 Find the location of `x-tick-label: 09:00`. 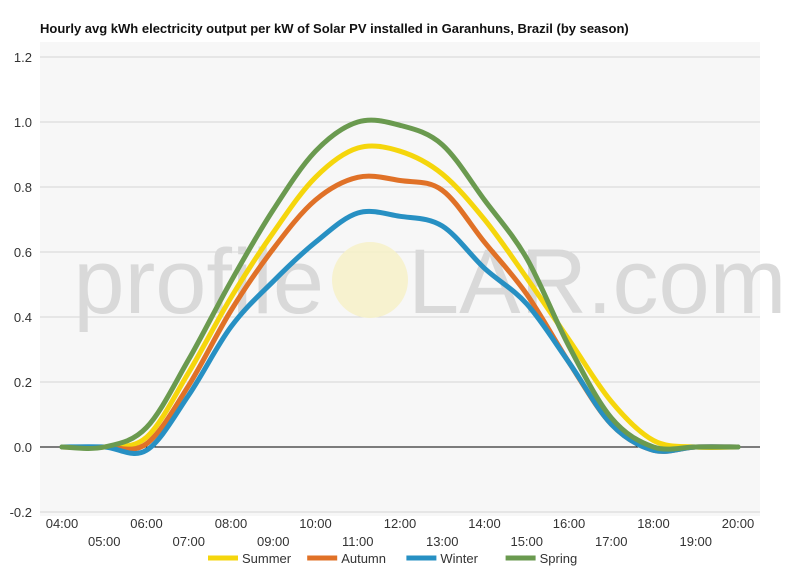

x-tick-label: 09:00 is located at coordinates (273, 541).